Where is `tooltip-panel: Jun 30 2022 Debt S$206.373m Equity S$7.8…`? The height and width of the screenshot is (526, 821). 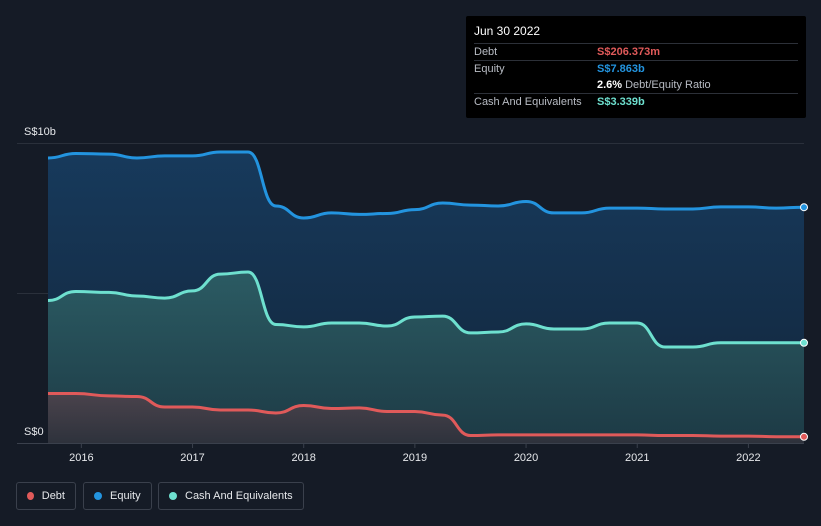
tooltip-panel: Jun 30 2022 Debt S$206.373m Equity S$7.8… is located at coordinates (636, 67).